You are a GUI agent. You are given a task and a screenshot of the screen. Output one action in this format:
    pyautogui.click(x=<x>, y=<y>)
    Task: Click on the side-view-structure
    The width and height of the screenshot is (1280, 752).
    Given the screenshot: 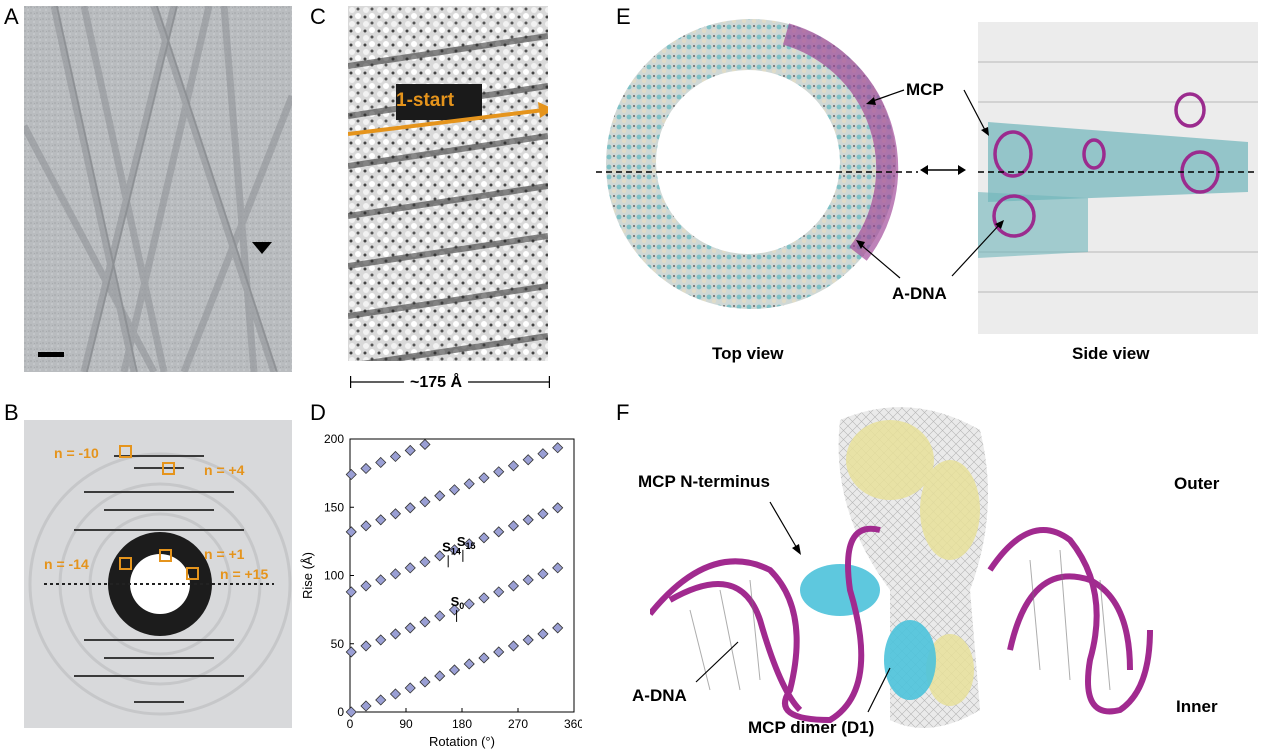 What is the action you would take?
    pyautogui.click(x=1118, y=178)
    